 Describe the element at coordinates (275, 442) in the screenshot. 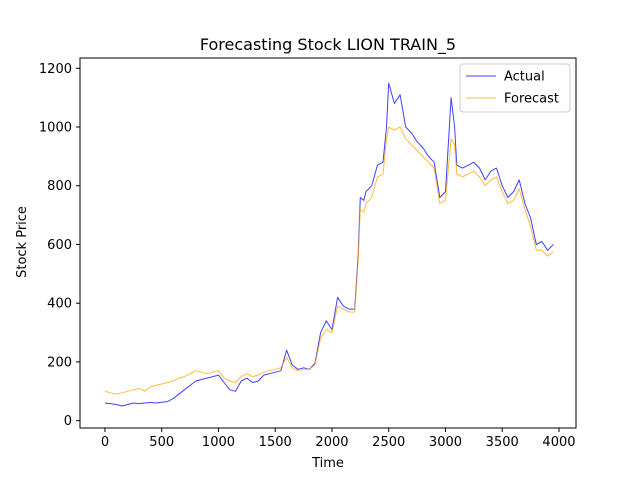

I see `x-tick-label: 1500` at that location.